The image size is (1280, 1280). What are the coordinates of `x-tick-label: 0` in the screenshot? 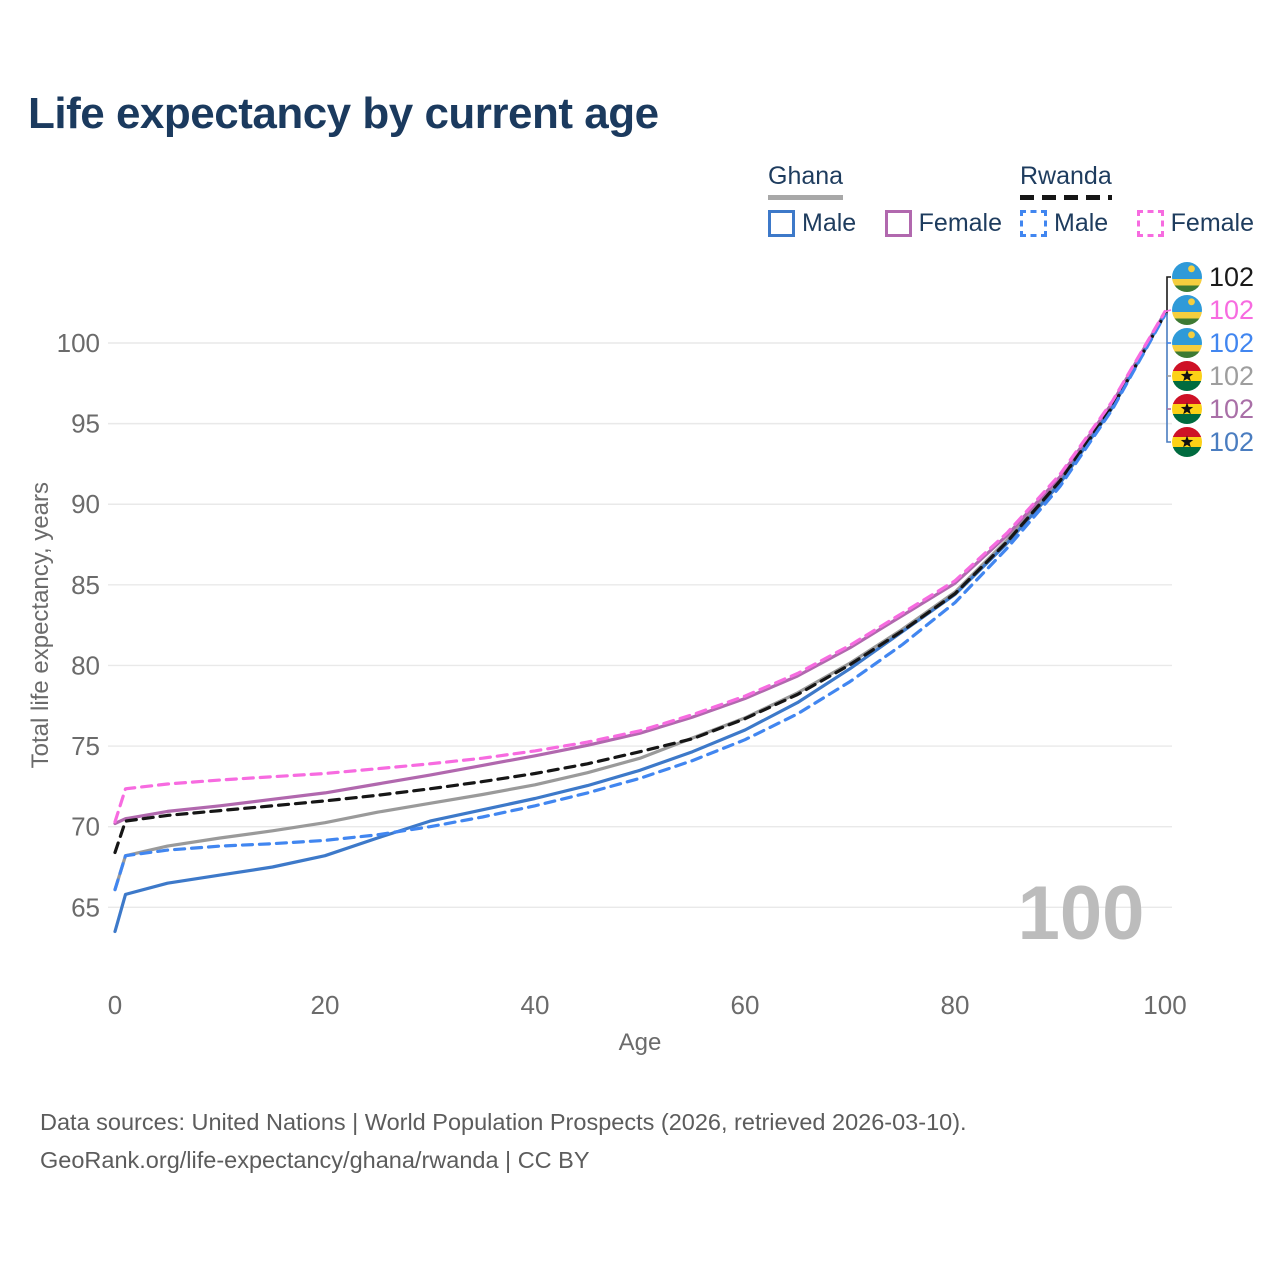 It's located at (115, 1005).